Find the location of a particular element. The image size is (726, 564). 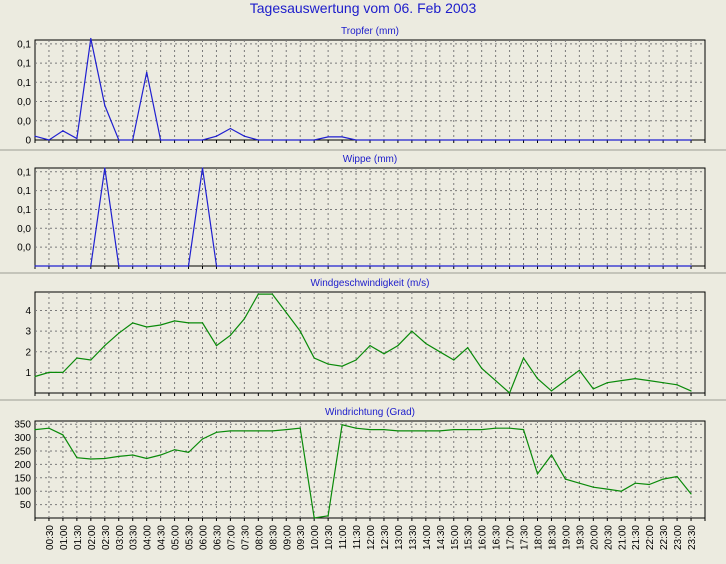

x-tick-label: 01:30 is located at coordinates (78, 537).